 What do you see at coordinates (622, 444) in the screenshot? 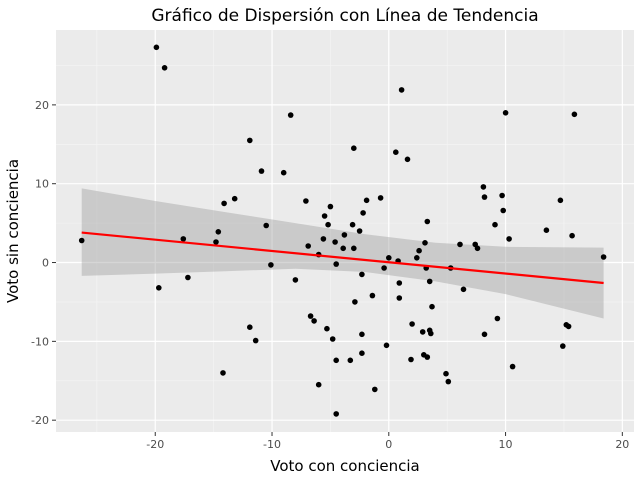
I see `x-tick-label: 20` at bounding box center [622, 444].